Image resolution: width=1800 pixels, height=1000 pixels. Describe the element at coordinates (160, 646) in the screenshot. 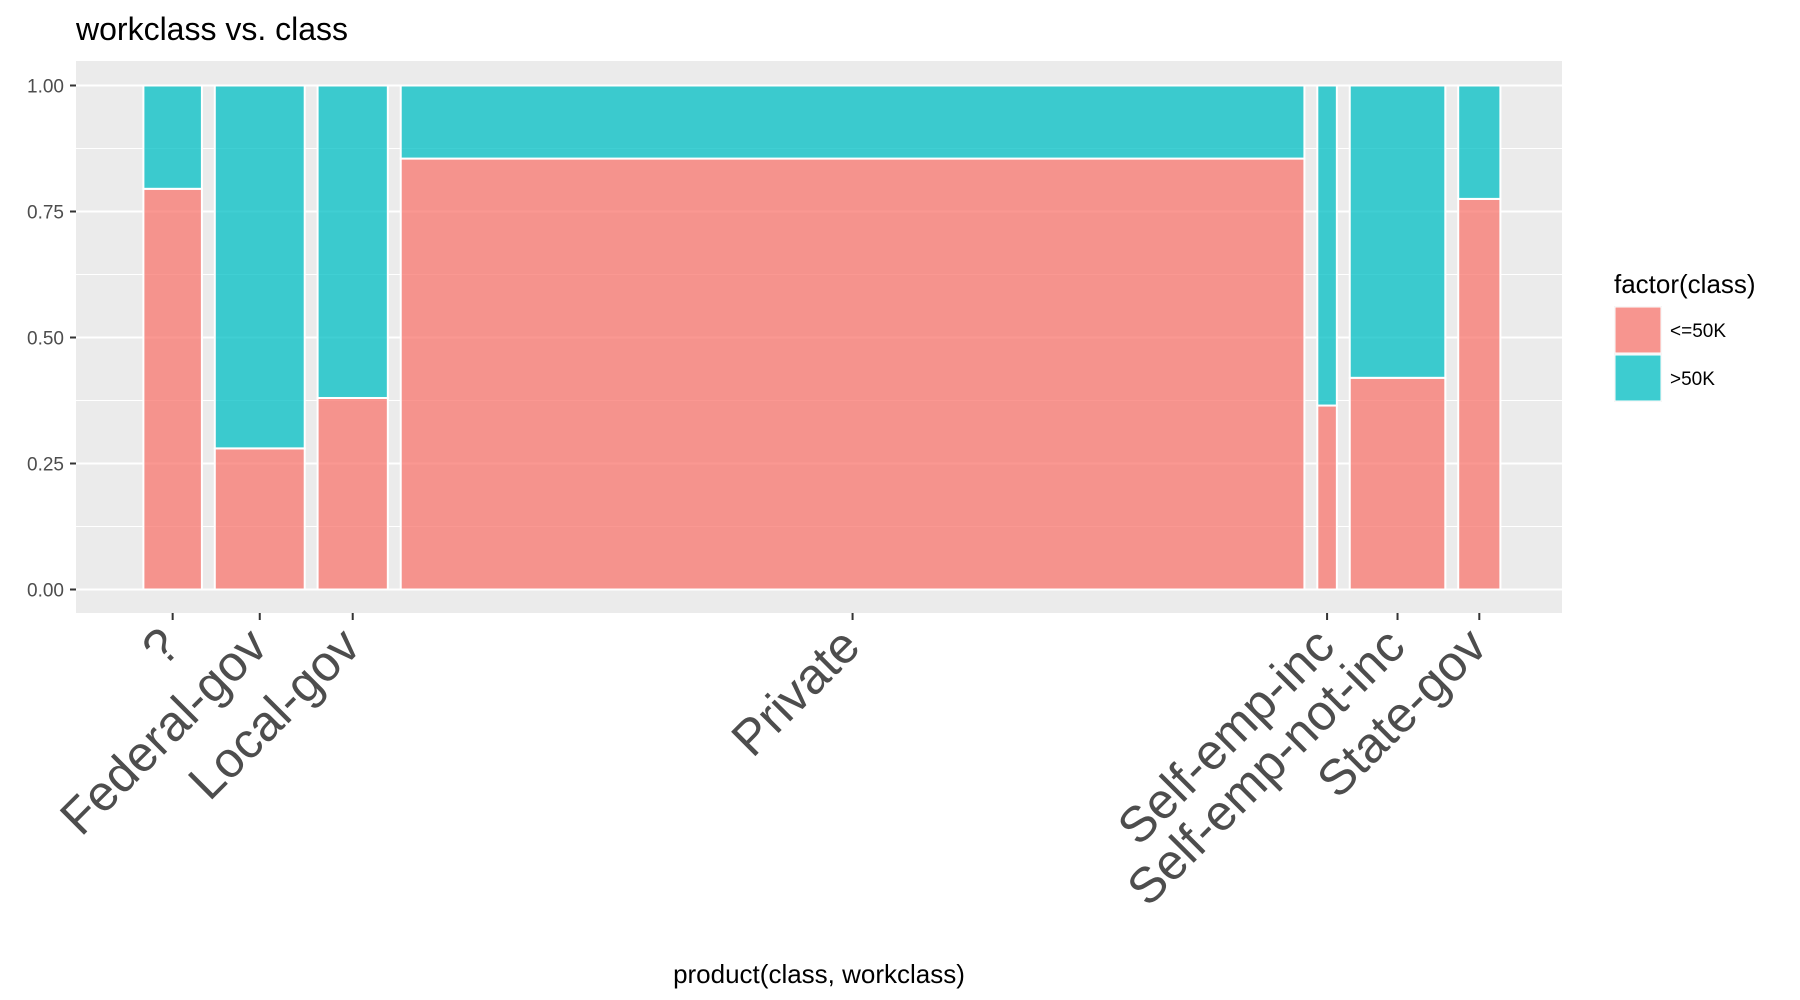

I see `x-tick-label: ?` at that location.